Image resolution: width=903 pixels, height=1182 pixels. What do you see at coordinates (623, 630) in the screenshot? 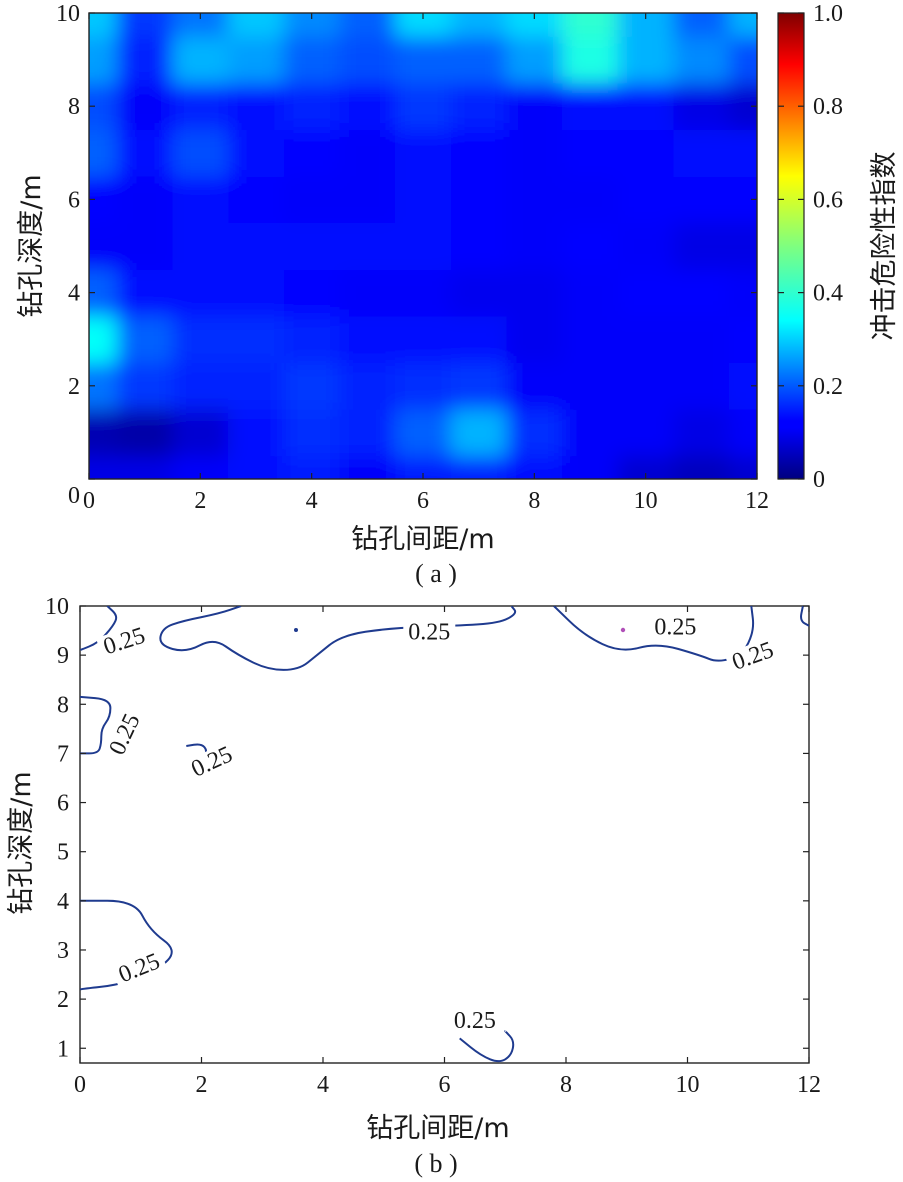
I see `small-dot-magenta` at bounding box center [623, 630].